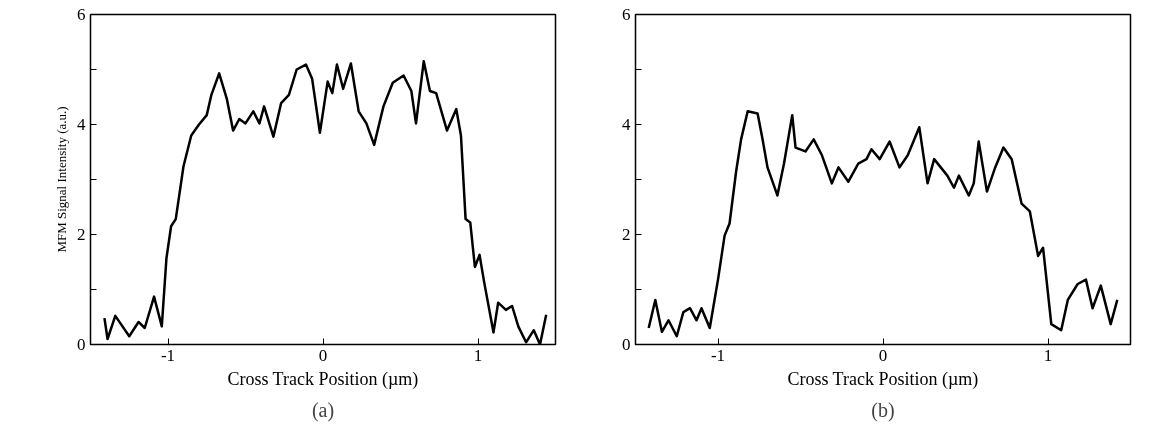 This screenshot has width=1160, height=435. What do you see at coordinates (61, 179) in the screenshot?
I see `y-axis-title: MFM Signal Intensity (a.u.)` at bounding box center [61, 179].